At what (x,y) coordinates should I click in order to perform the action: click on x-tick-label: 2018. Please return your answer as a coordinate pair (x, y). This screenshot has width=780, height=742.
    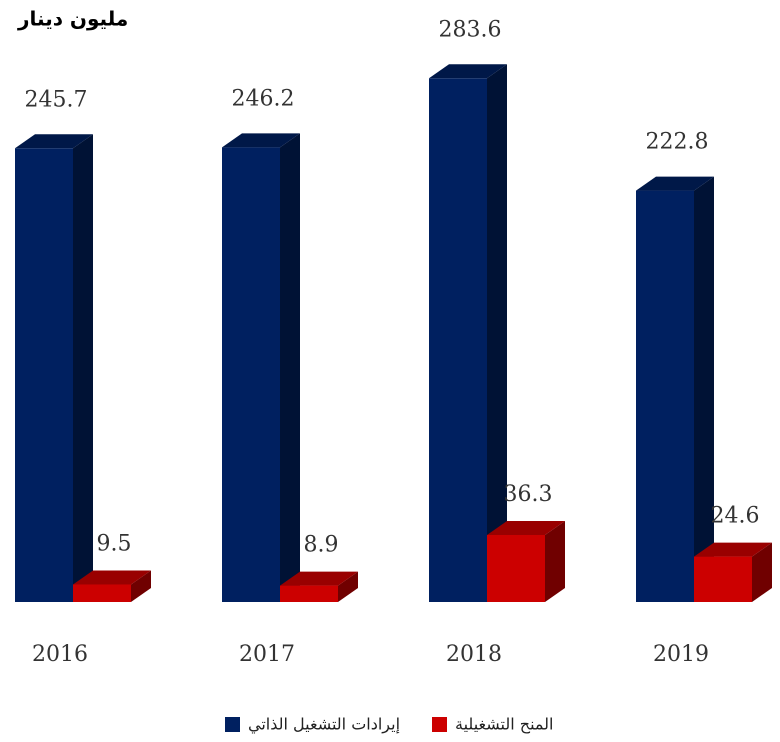
    Looking at the image, I should click on (474, 654).